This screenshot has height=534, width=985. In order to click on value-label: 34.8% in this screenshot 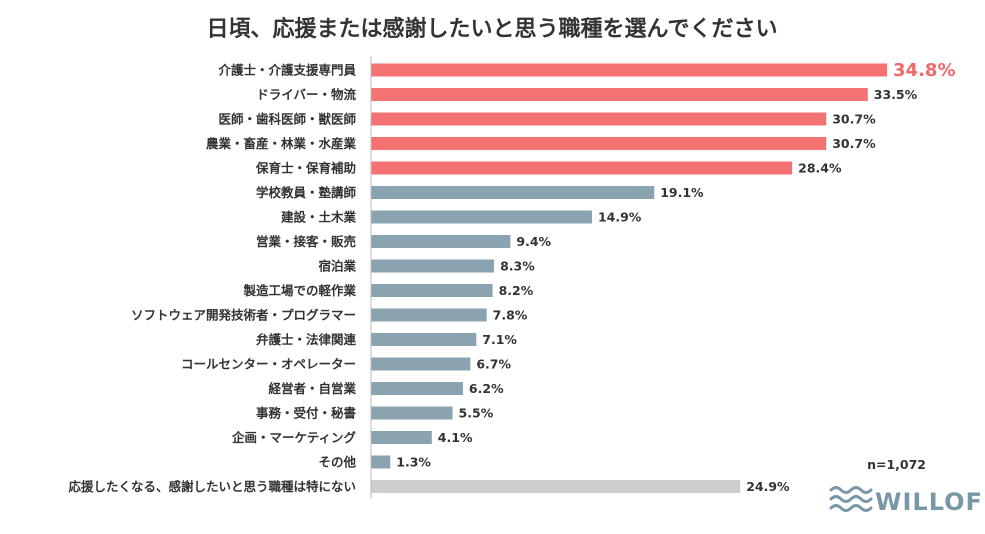, I will do `click(924, 70)`.